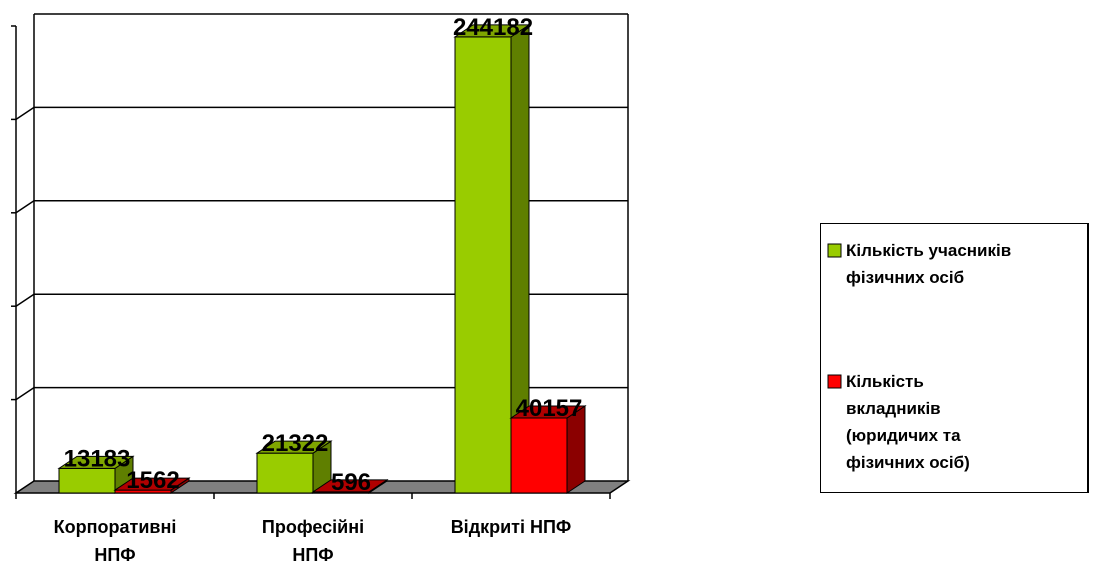 This screenshot has width=1095, height=569. What do you see at coordinates (351, 482) in the screenshot?
I see `data-label: 596` at bounding box center [351, 482].